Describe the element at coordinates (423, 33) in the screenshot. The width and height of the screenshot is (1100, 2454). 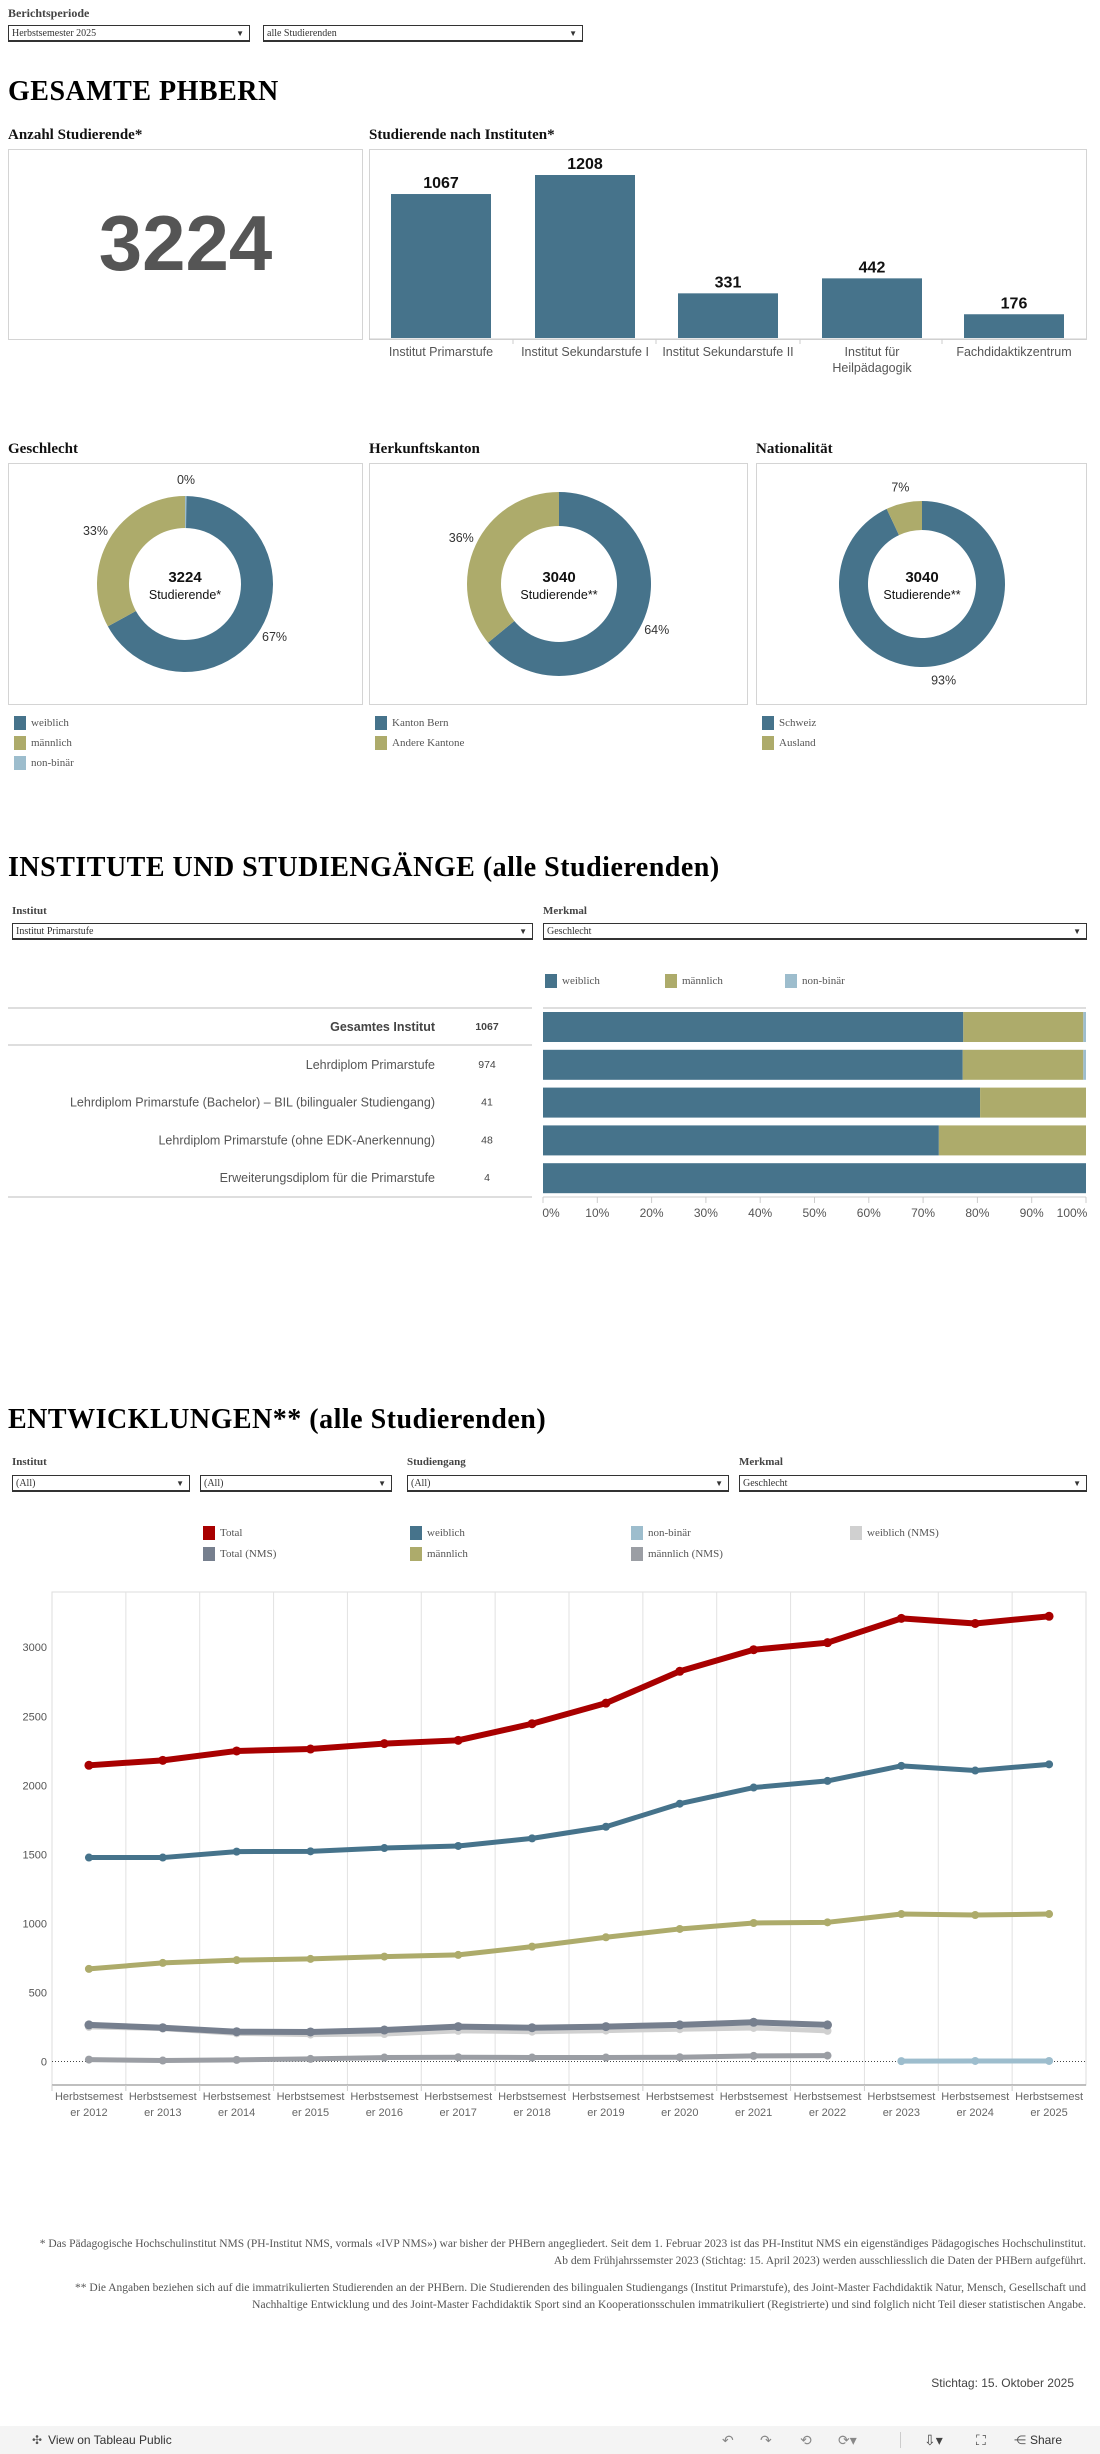
I see `population-dropdown: alle Studierenden ▼` at that location.